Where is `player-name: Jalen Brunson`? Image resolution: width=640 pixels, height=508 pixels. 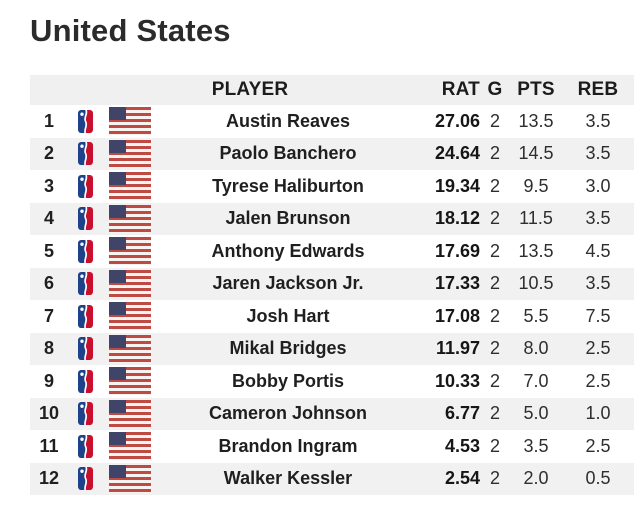
player-name: Jalen Brunson is located at coordinates (288, 218).